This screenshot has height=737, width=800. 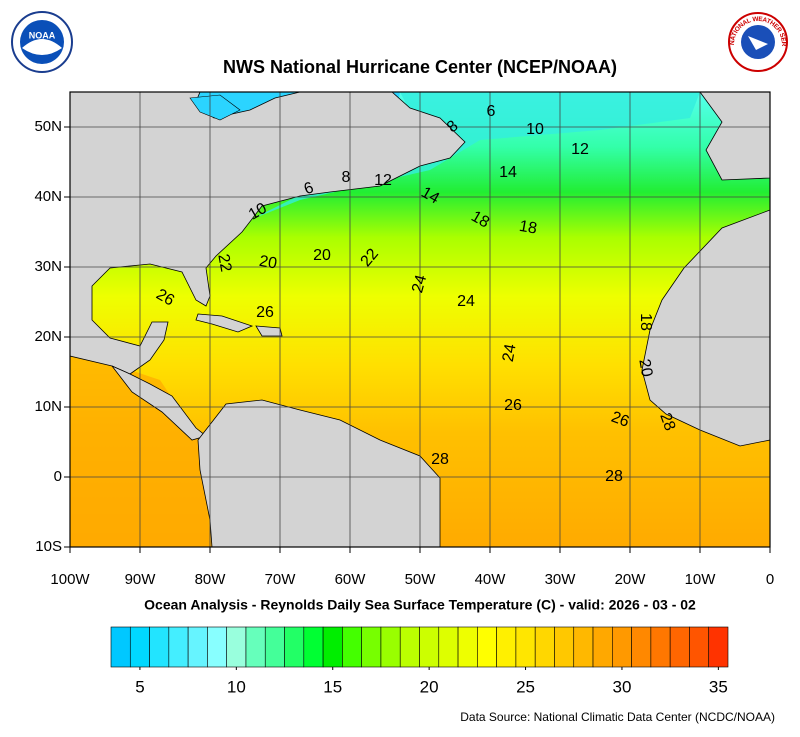 I want to click on y-tick-label: 30N, so click(x=48, y=266).